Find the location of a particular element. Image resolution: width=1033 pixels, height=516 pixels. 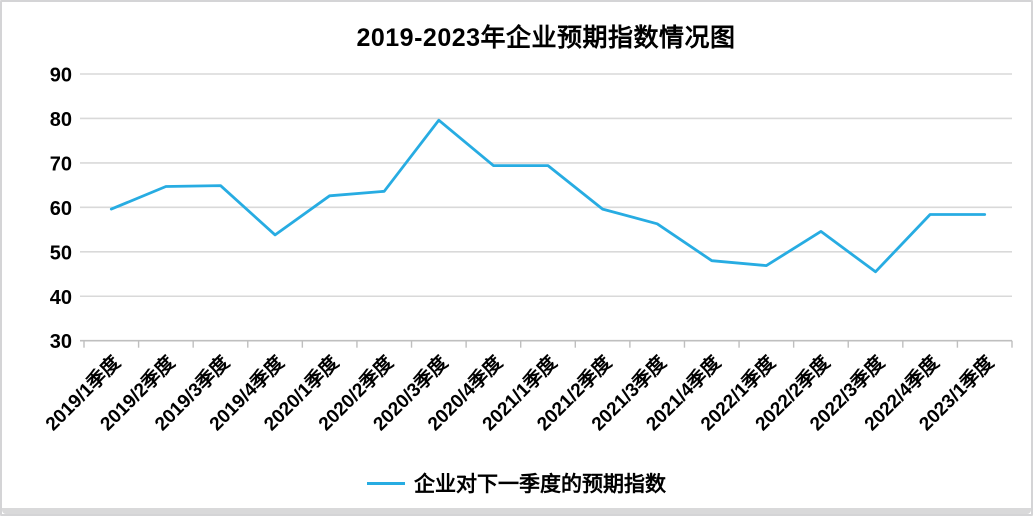

panel-bottom-edge is located at coordinates (516, 511).